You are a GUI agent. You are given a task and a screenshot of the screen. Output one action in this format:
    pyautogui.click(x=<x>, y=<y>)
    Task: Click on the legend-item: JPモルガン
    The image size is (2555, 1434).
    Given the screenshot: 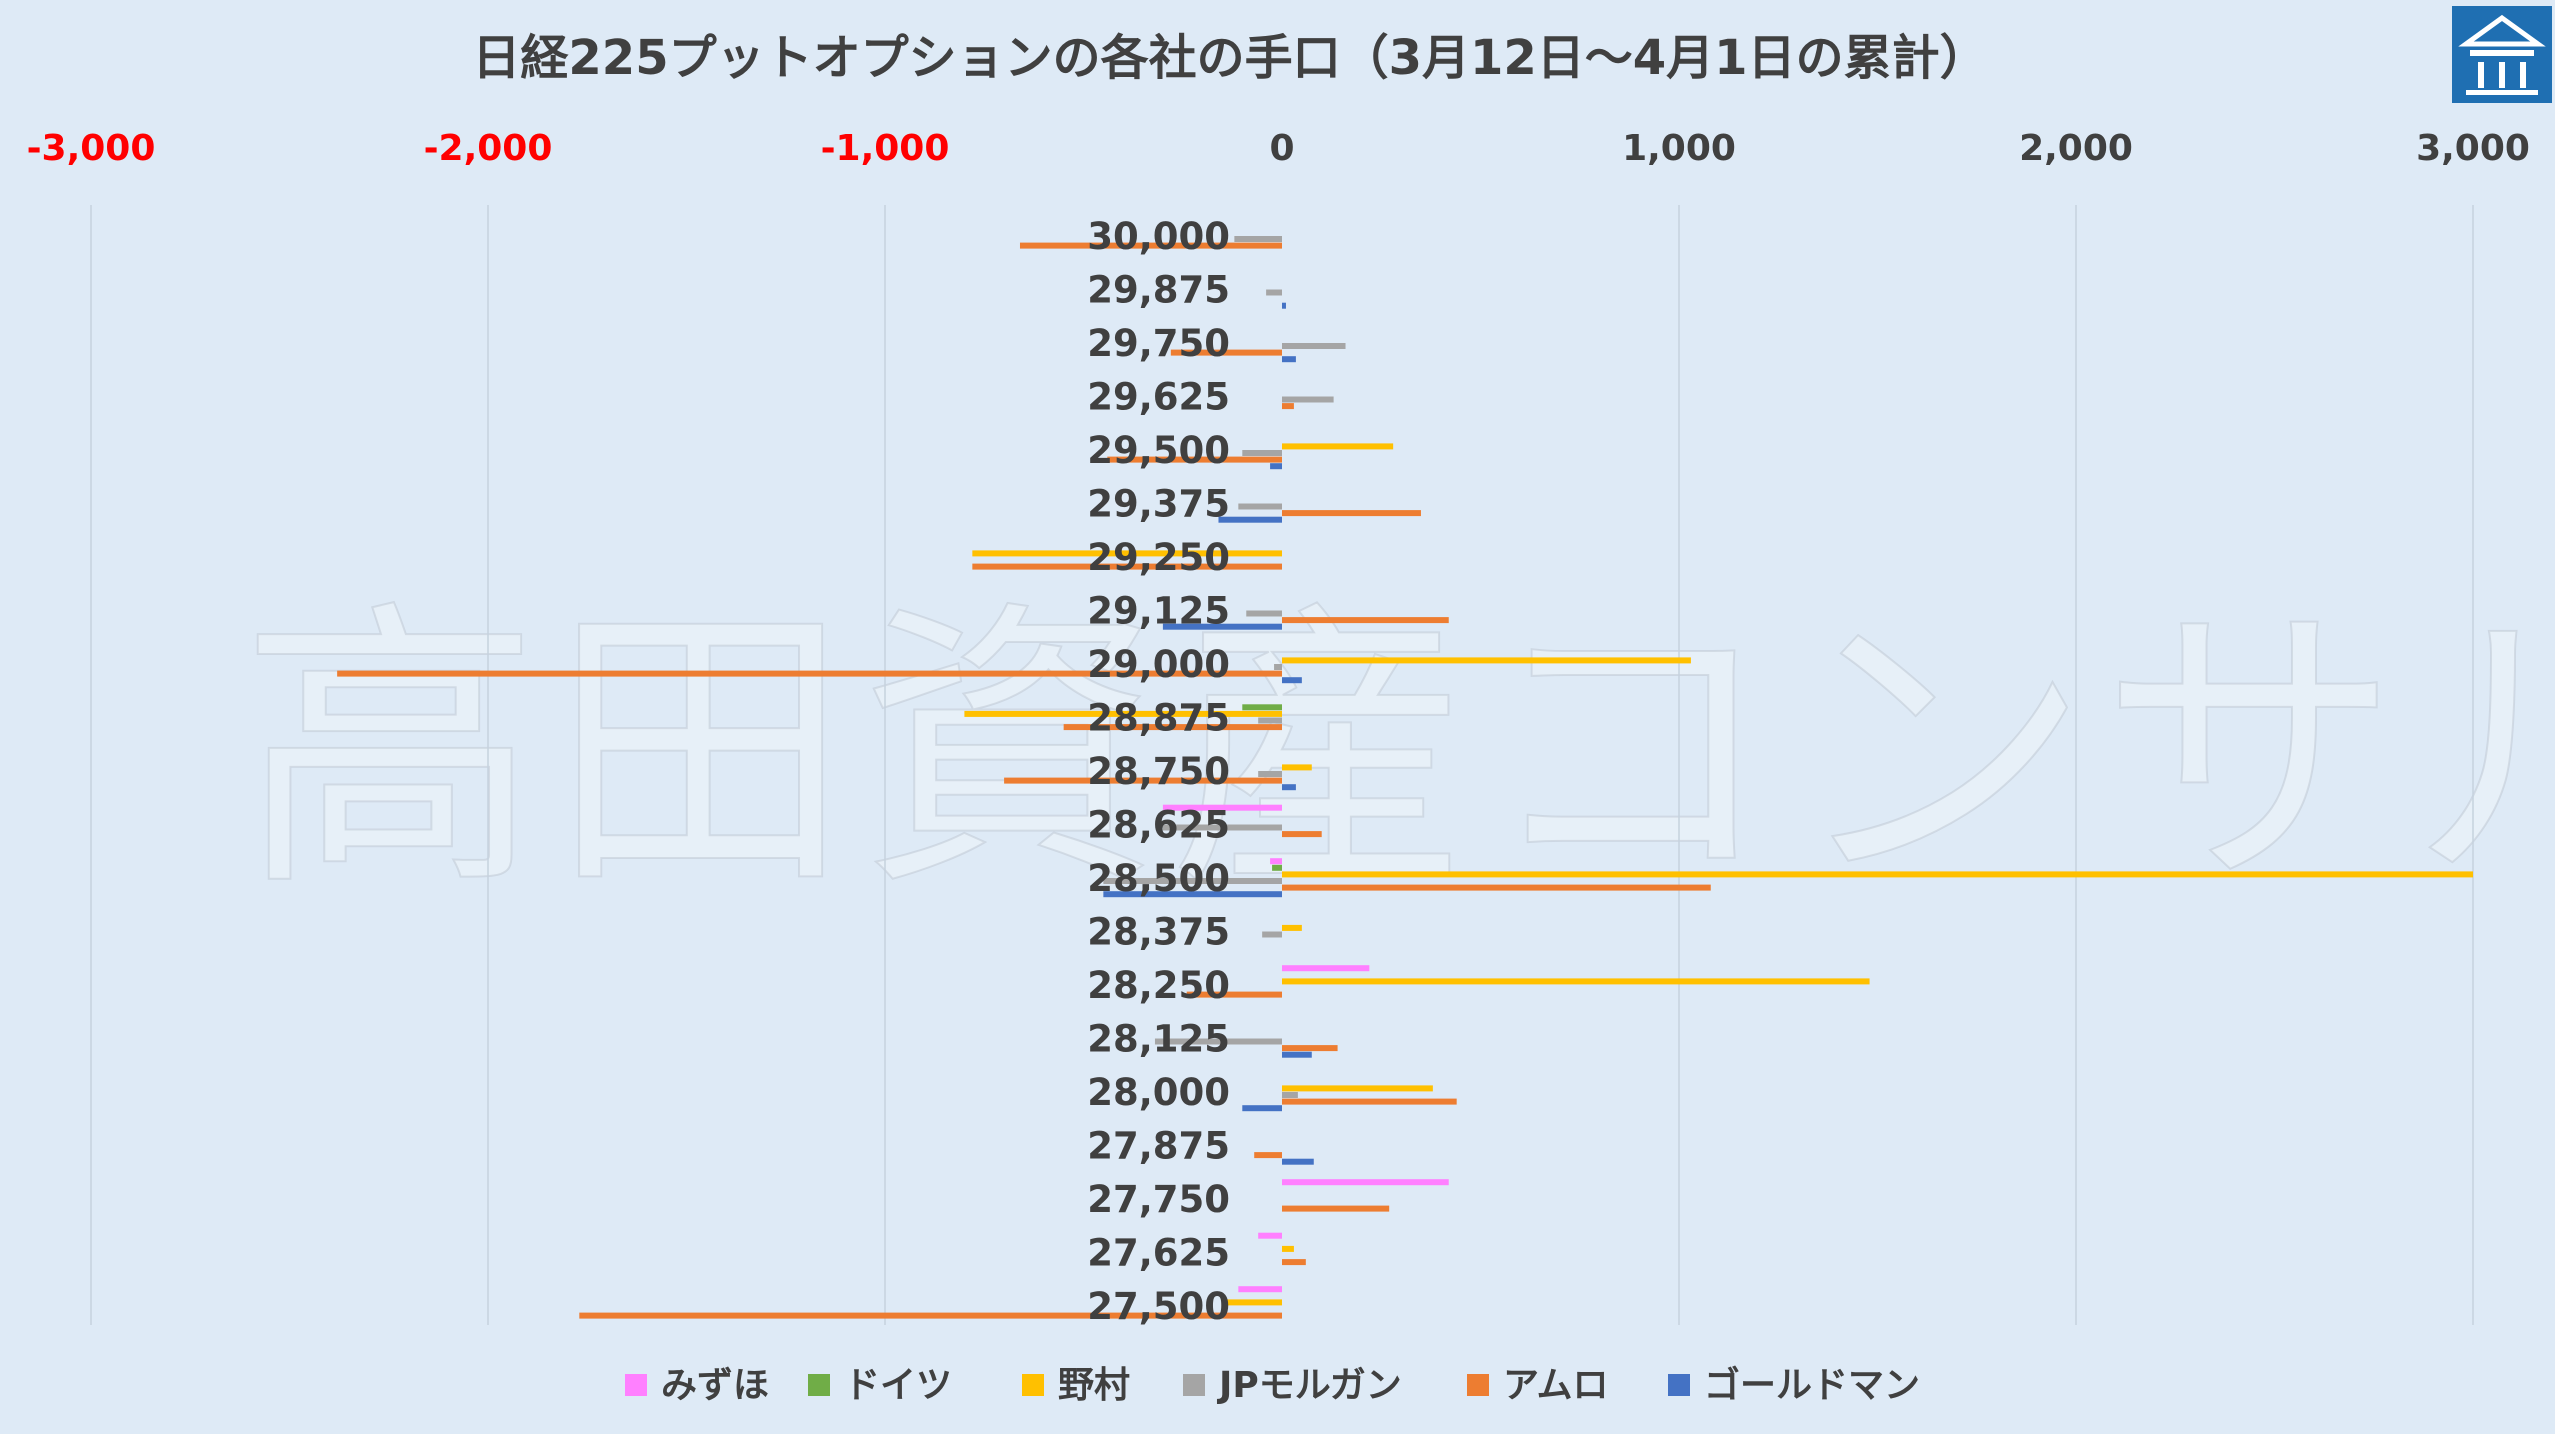 What is the action you would take?
    pyautogui.click(x=1292, y=1385)
    